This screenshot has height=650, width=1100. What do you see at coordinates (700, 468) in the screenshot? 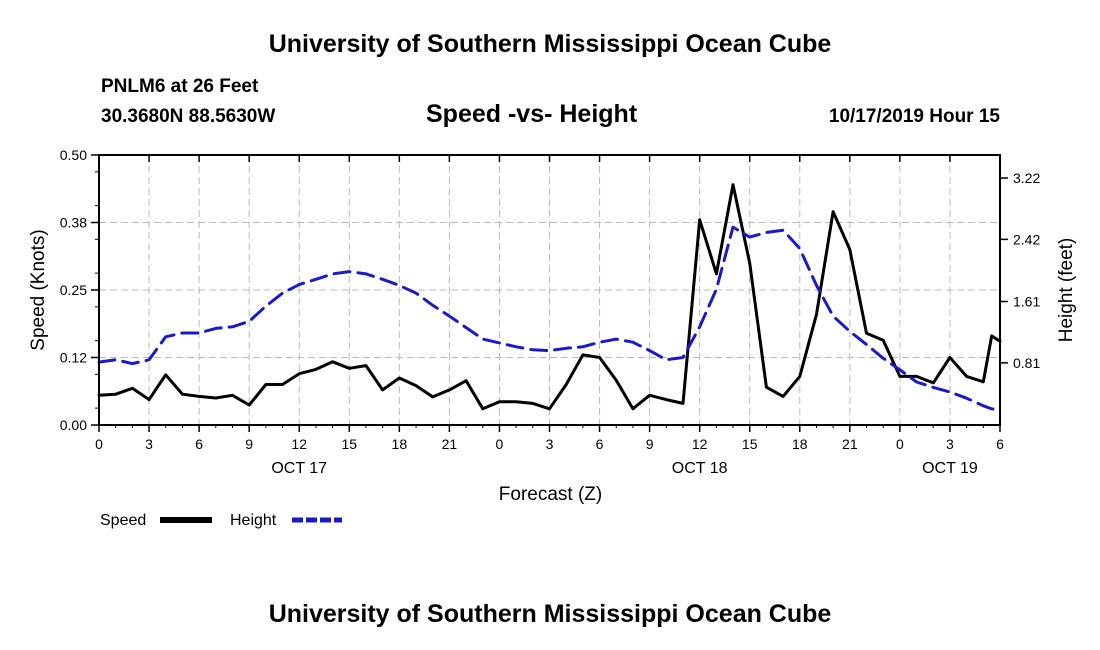
I see `date-label: OCT 18` at bounding box center [700, 468].